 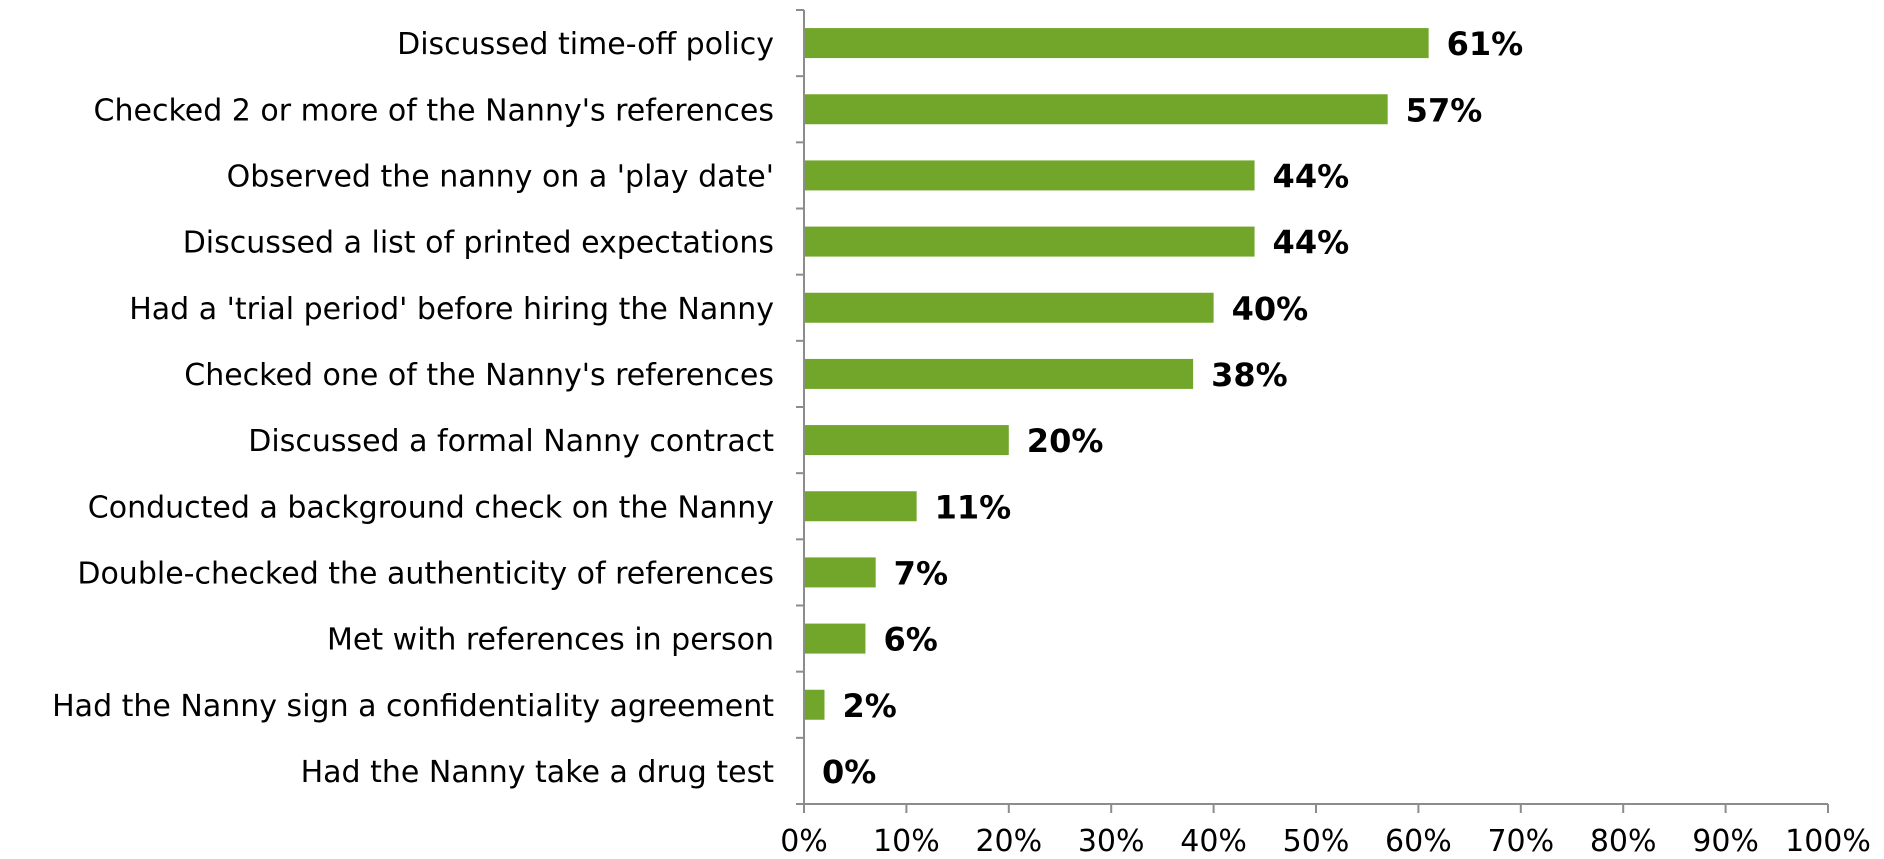 What do you see at coordinates (1444, 110) in the screenshot?
I see `value-label: 57%` at bounding box center [1444, 110].